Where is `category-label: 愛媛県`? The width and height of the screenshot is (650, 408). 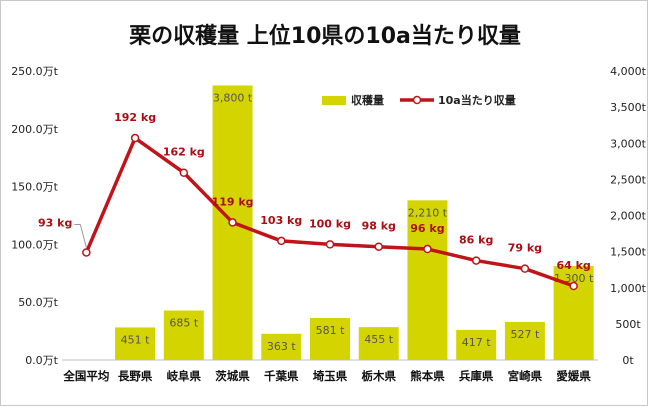 category-label: 愛媛県 is located at coordinates (573, 376).